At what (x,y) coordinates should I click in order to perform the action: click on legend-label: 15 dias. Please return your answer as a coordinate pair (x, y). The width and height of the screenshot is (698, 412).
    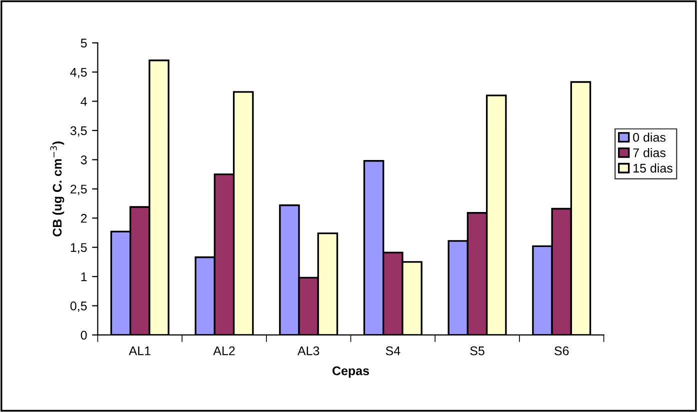
    Looking at the image, I should click on (653, 168).